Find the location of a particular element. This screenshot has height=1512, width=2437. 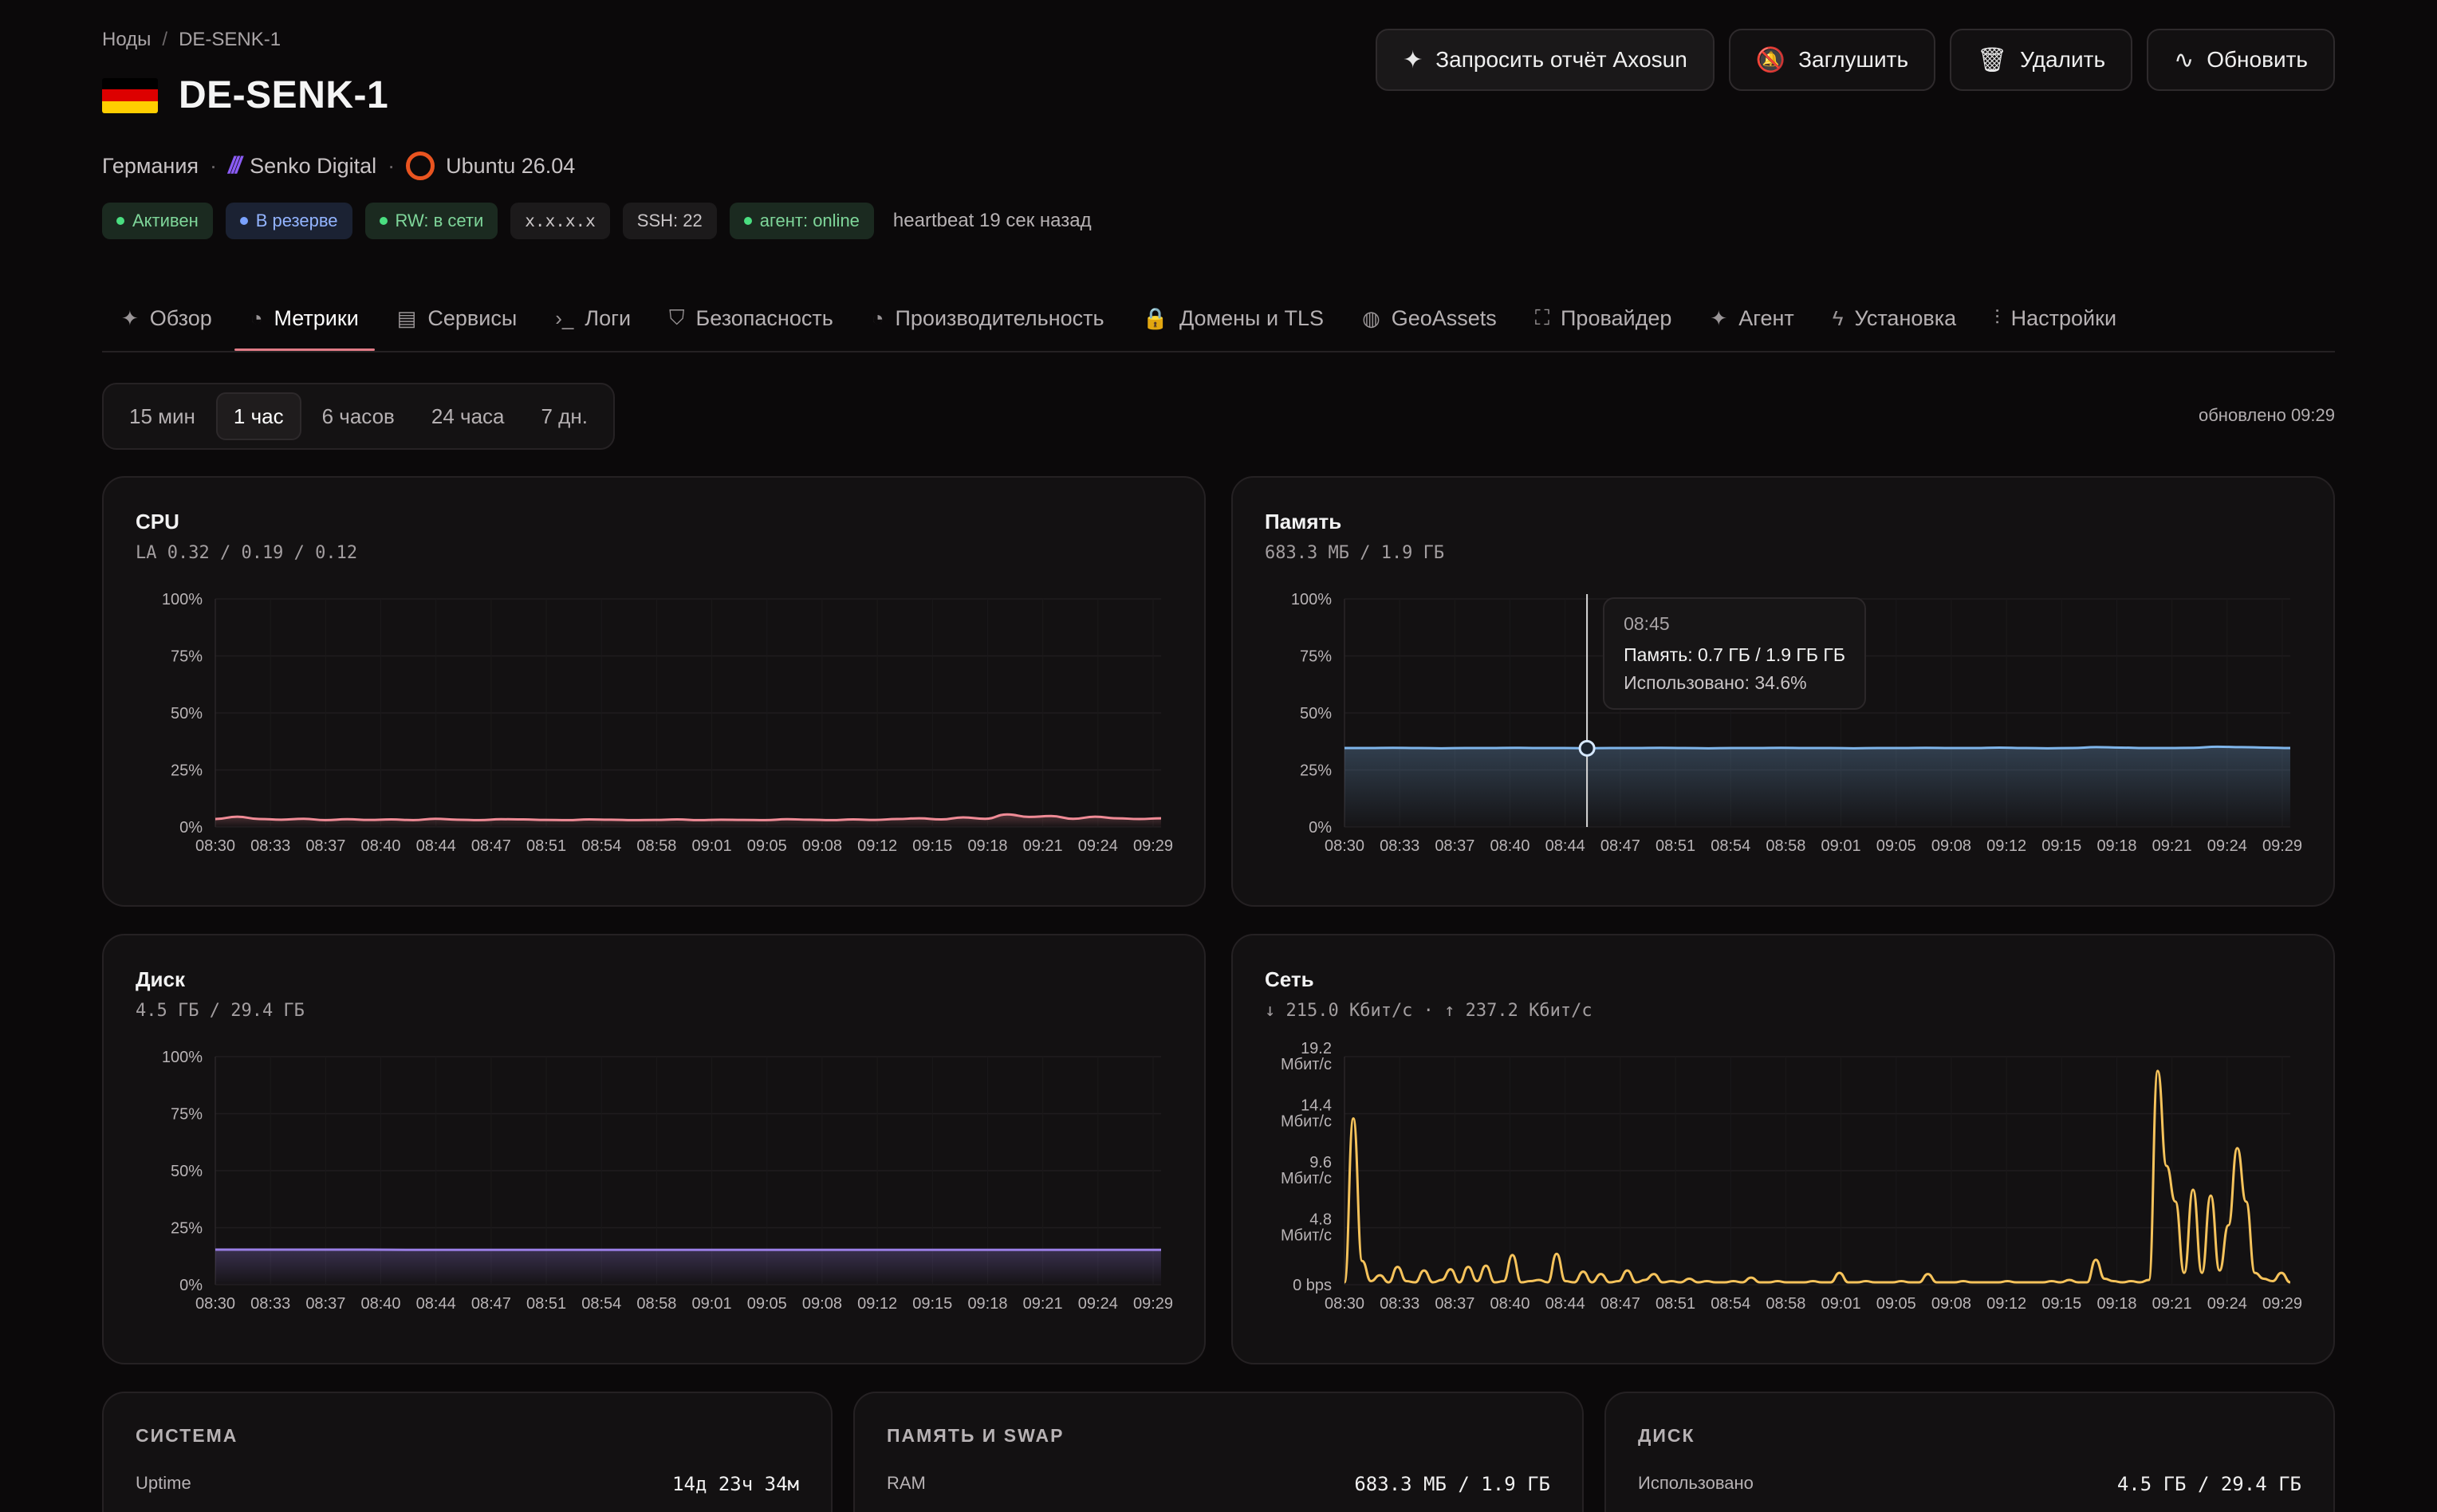

button-label: Заглушить is located at coordinates (1853, 60).